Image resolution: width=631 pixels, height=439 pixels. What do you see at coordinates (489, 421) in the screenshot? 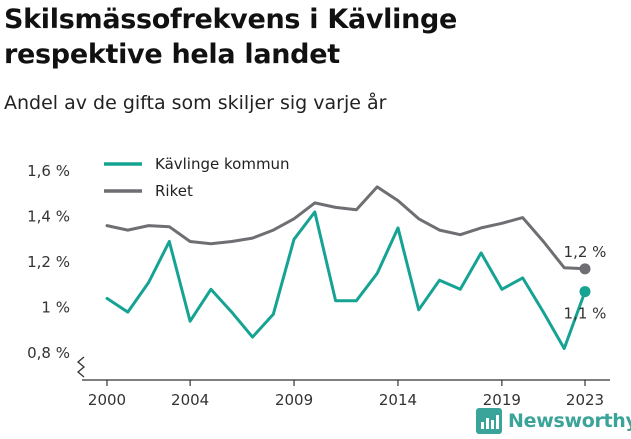
I see `newsworthy-logo-icon` at bounding box center [489, 421].